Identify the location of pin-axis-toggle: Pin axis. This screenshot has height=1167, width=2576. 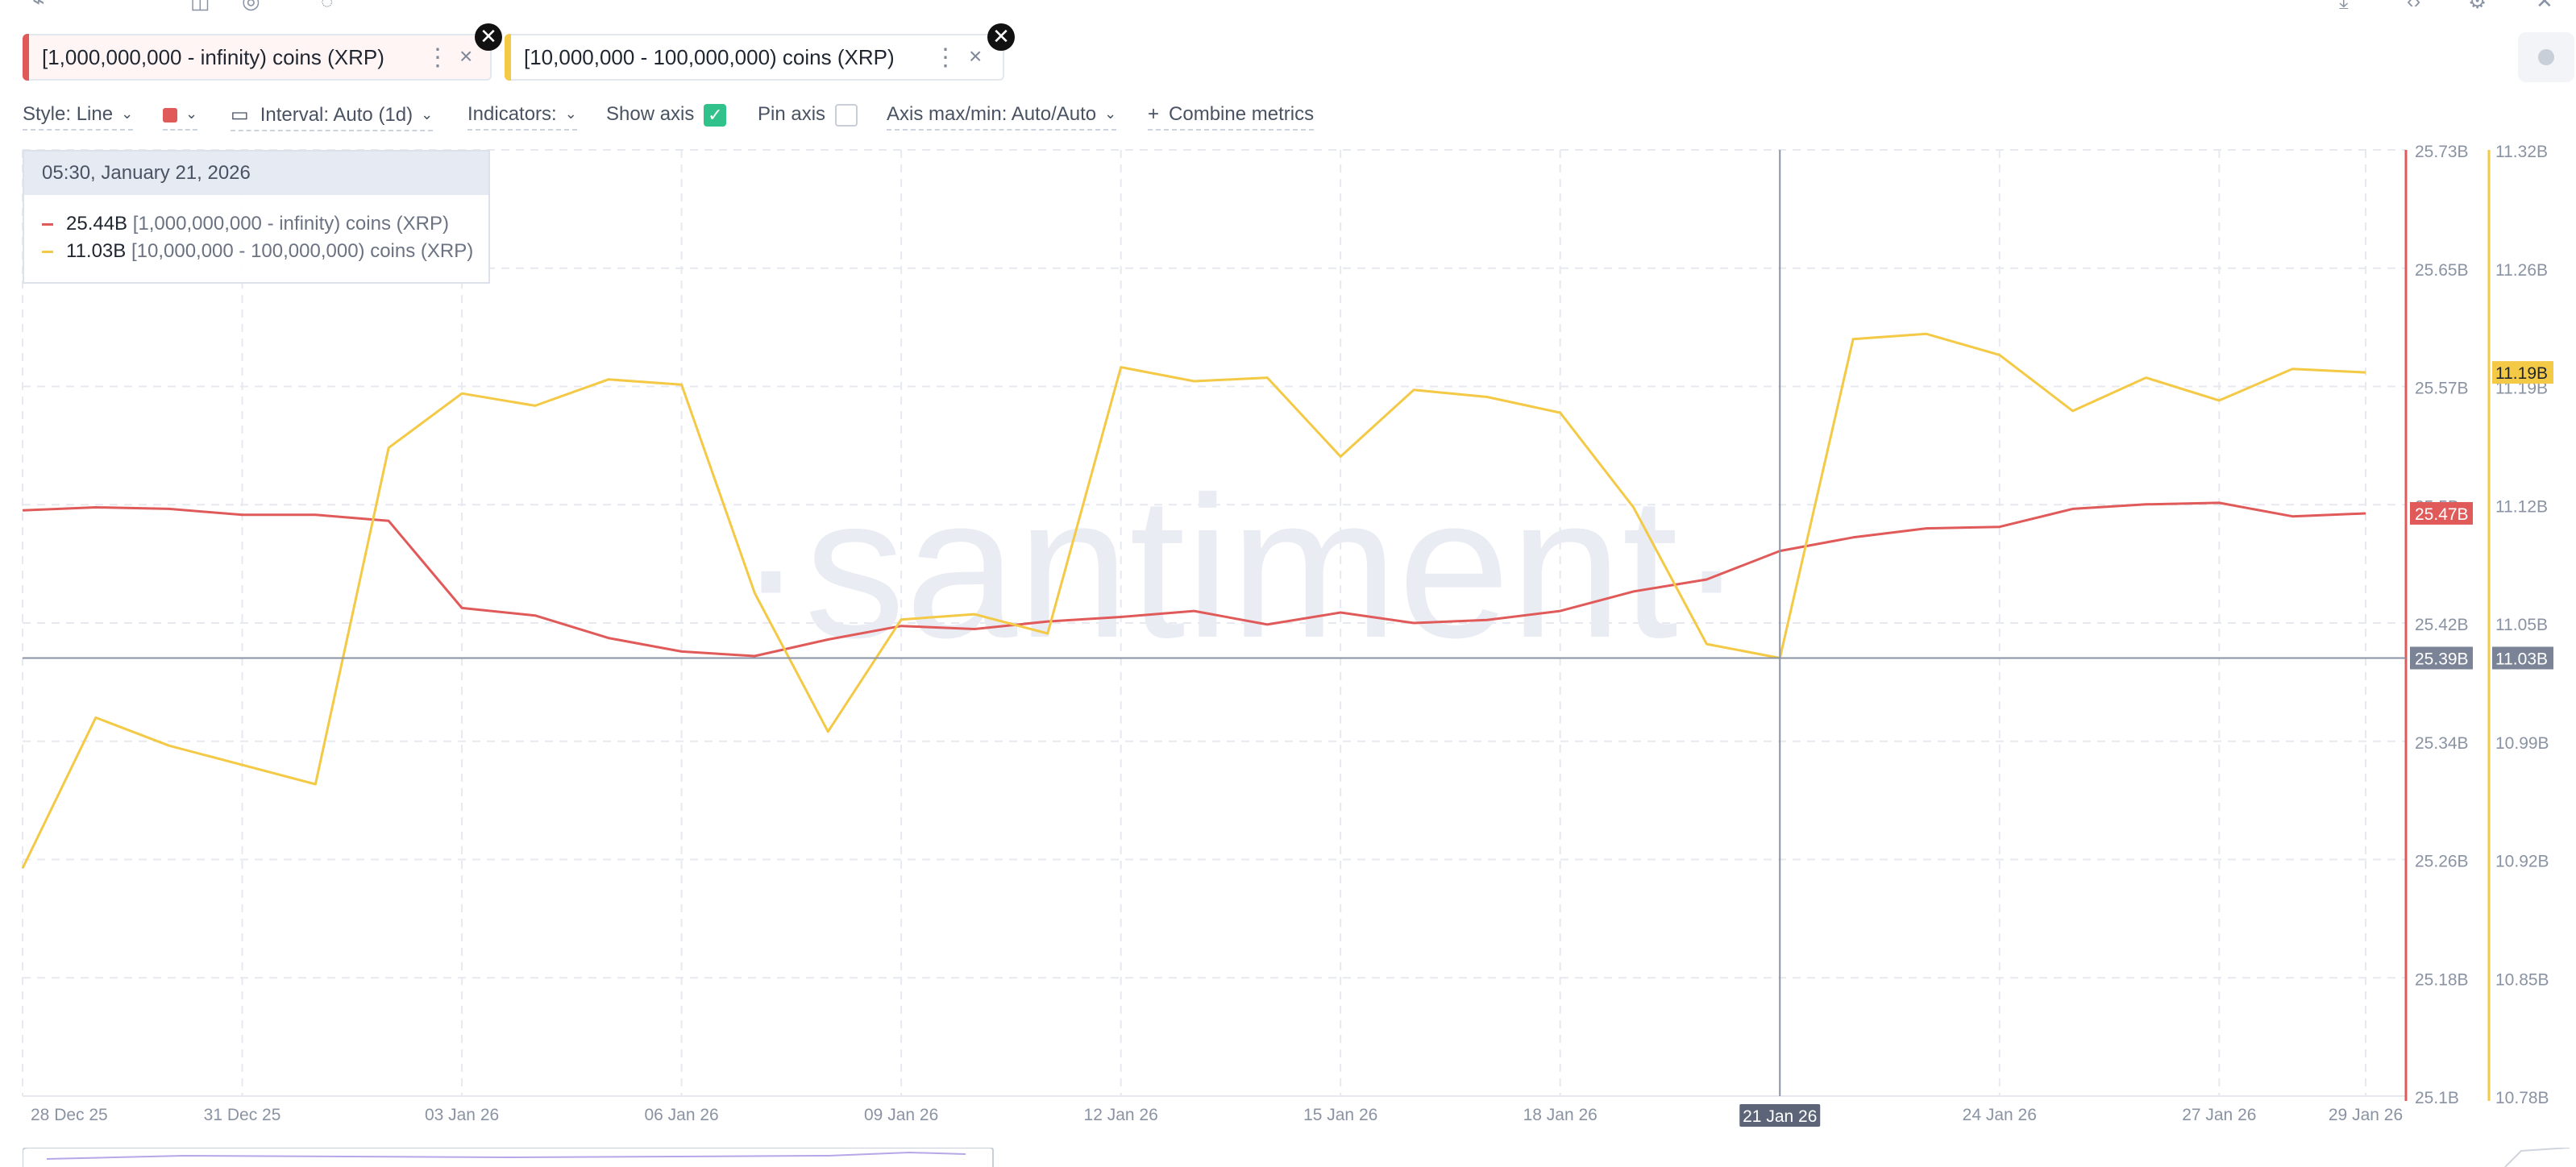
(808, 116).